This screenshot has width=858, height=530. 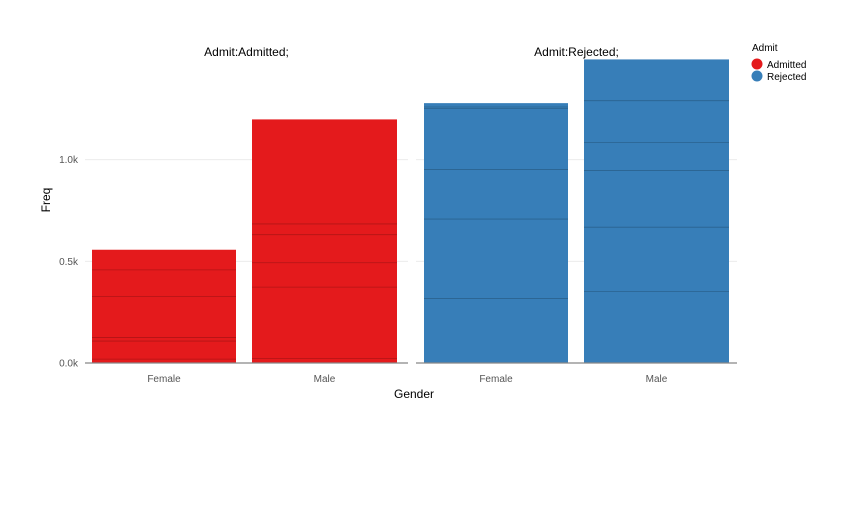 What do you see at coordinates (656, 211) in the screenshot?
I see `bar-rejected-male` at bounding box center [656, 211].